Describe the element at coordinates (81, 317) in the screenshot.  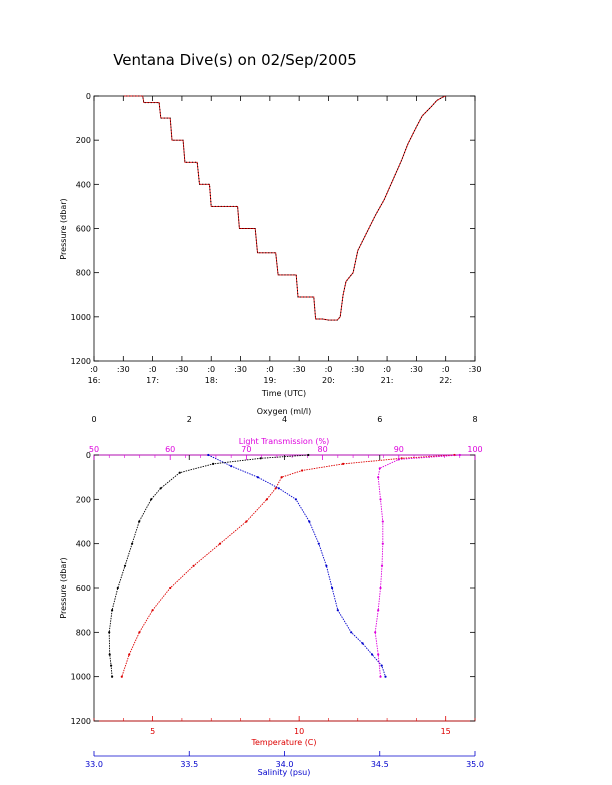
I see `top-y-tick-label: 1000` at that location.